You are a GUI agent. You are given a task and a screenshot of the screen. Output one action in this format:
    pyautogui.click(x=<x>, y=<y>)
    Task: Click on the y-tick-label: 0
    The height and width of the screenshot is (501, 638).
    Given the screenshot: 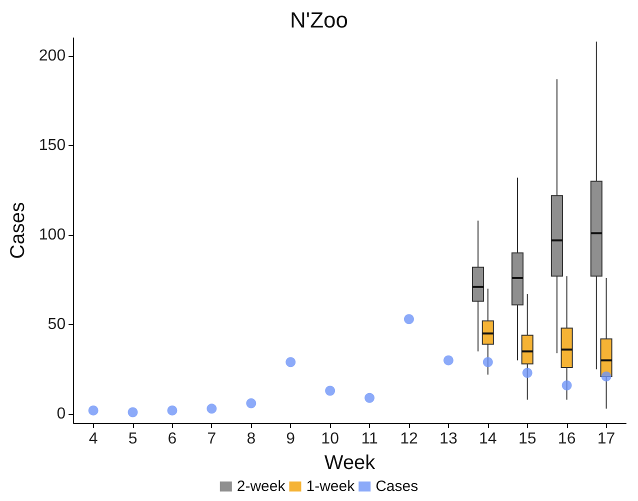 What is the action you would take?
    pyautogui.click(x=61, y=414)
    